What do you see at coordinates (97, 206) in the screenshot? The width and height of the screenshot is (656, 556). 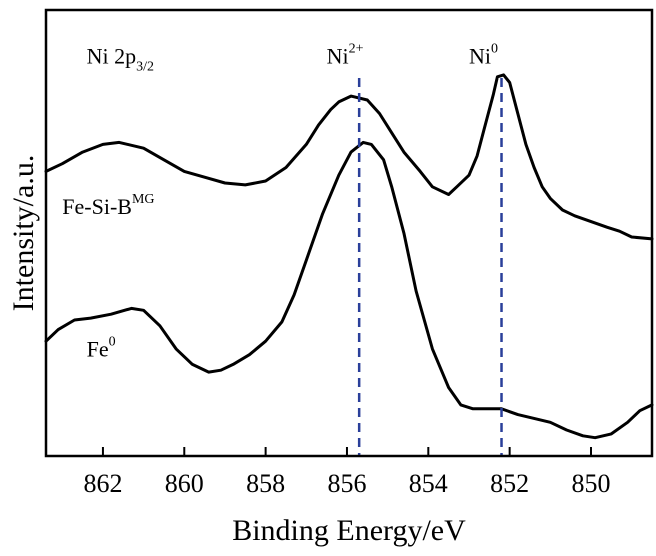 I see `annotation-fe-si-b-base: Fe-Si-B` at bounding box center [97, 206].